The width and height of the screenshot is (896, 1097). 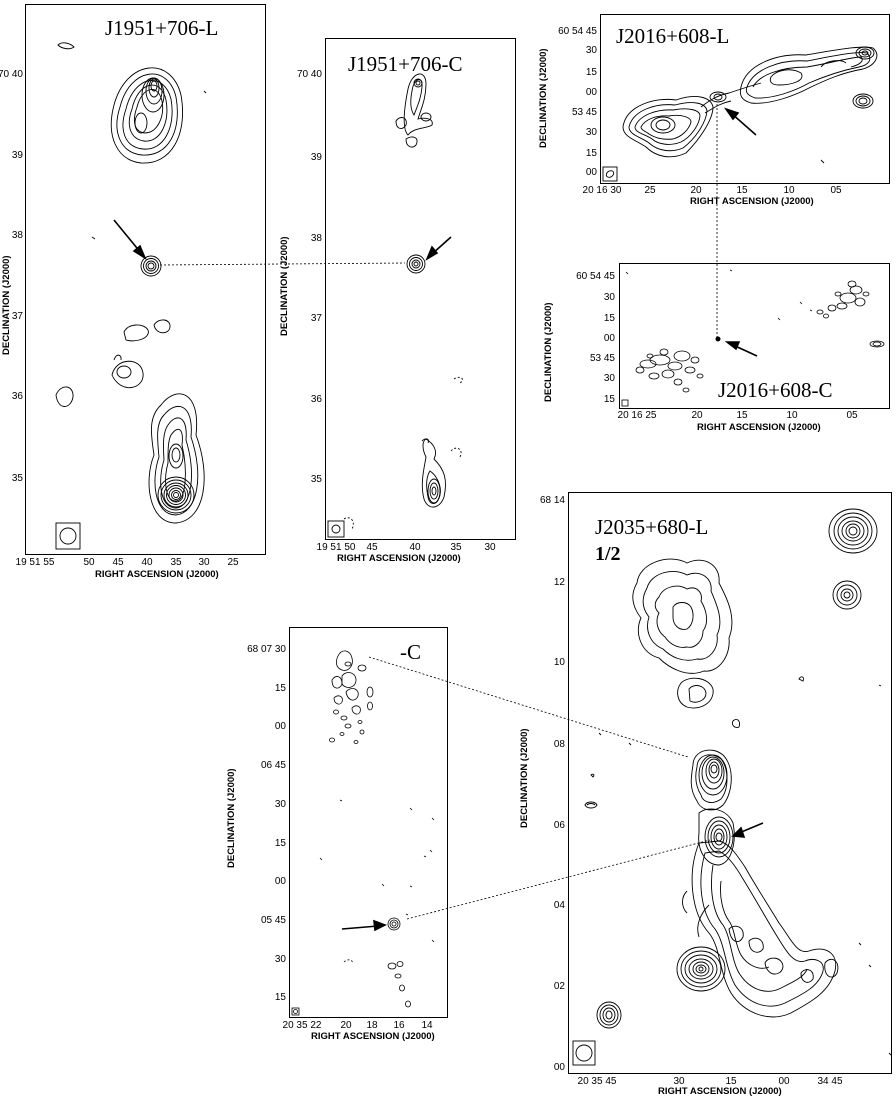 I want to click on panel-title: J1951+706-C, so click(x=405, y=64).